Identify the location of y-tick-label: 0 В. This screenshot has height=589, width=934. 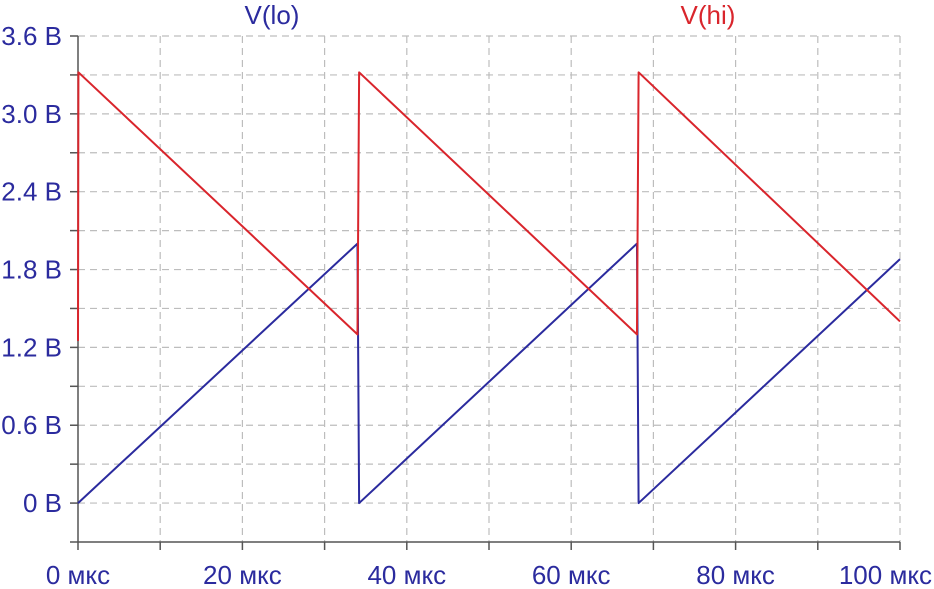
(42, 503).